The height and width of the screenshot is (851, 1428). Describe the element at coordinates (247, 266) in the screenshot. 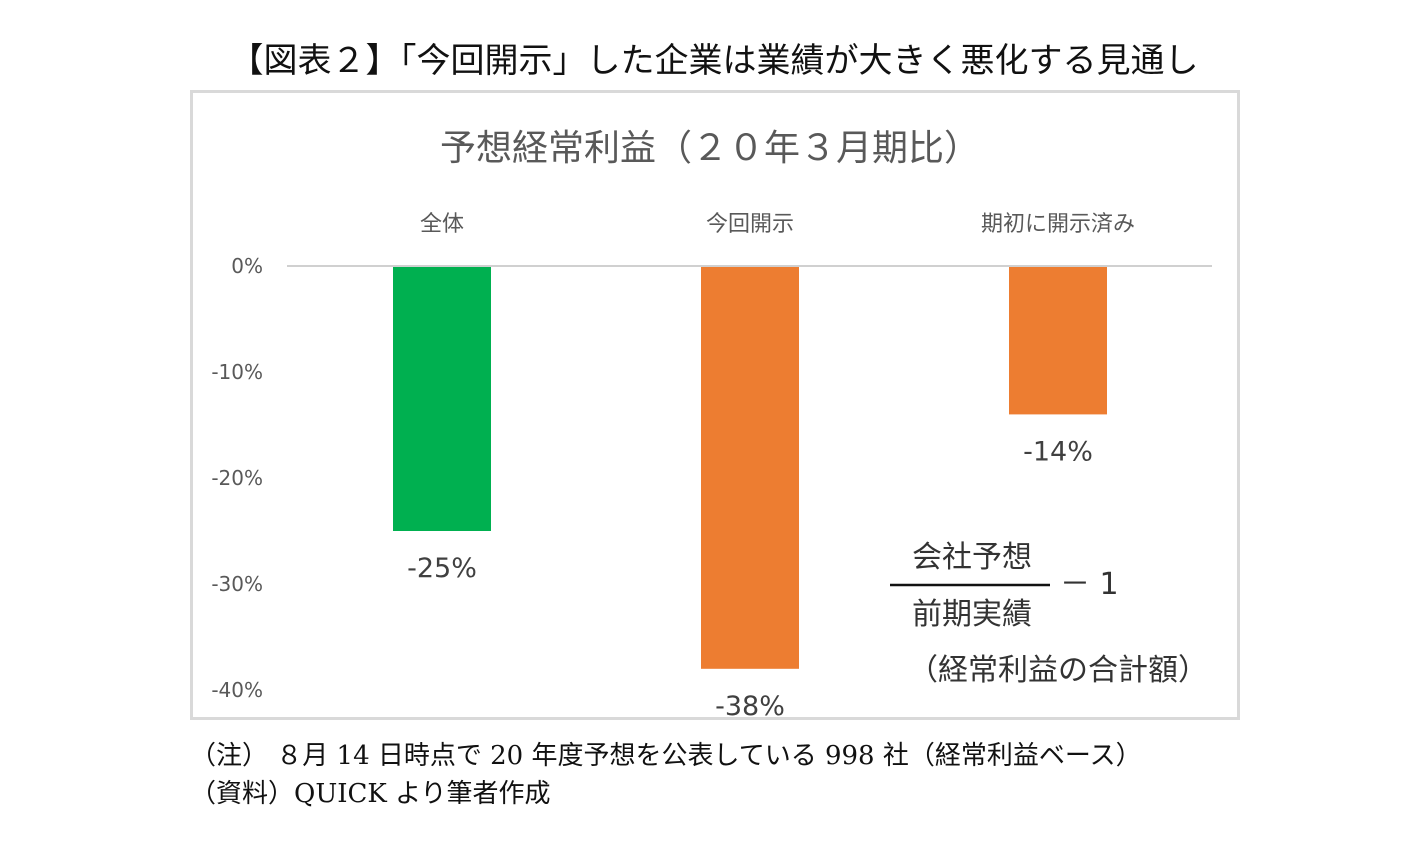

I see `y-tick-label: 0%` at that location.